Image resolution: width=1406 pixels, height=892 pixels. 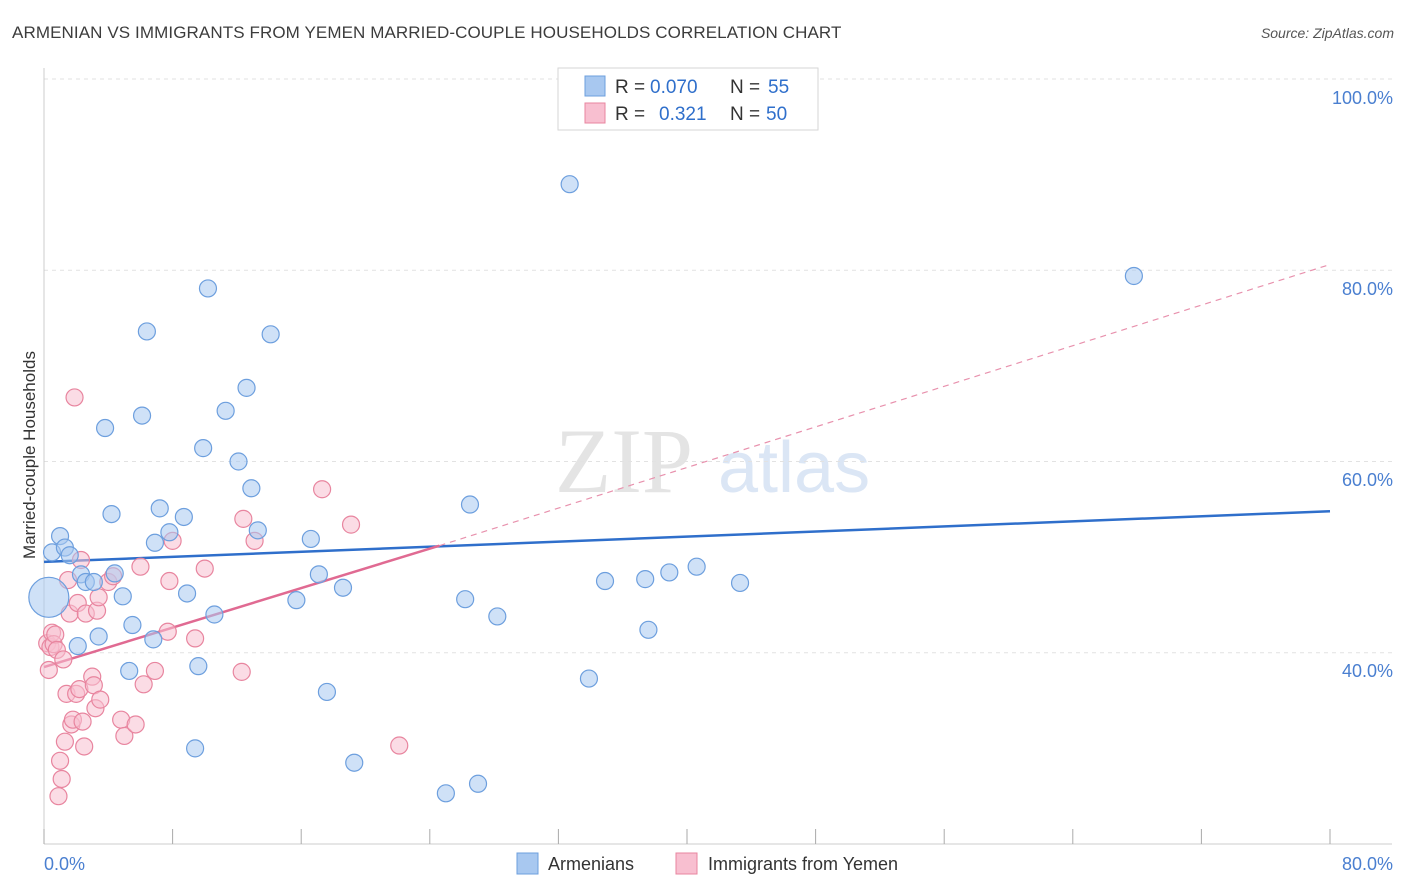 What do you see at coordinates (64, 864) in the screenshot?
I see `x-tick-label-min: 0.0%` at bounding box center [64, 864].